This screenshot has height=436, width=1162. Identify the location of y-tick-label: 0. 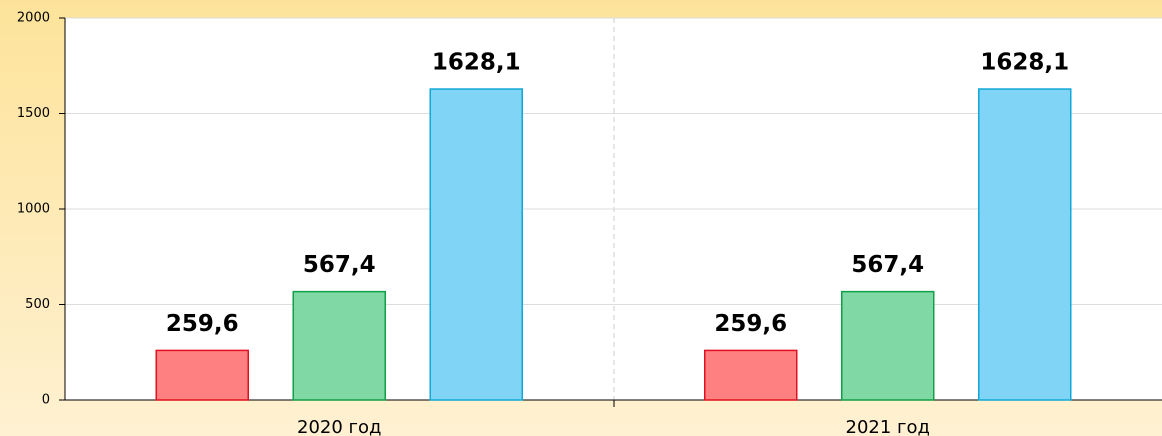
(46, 400).